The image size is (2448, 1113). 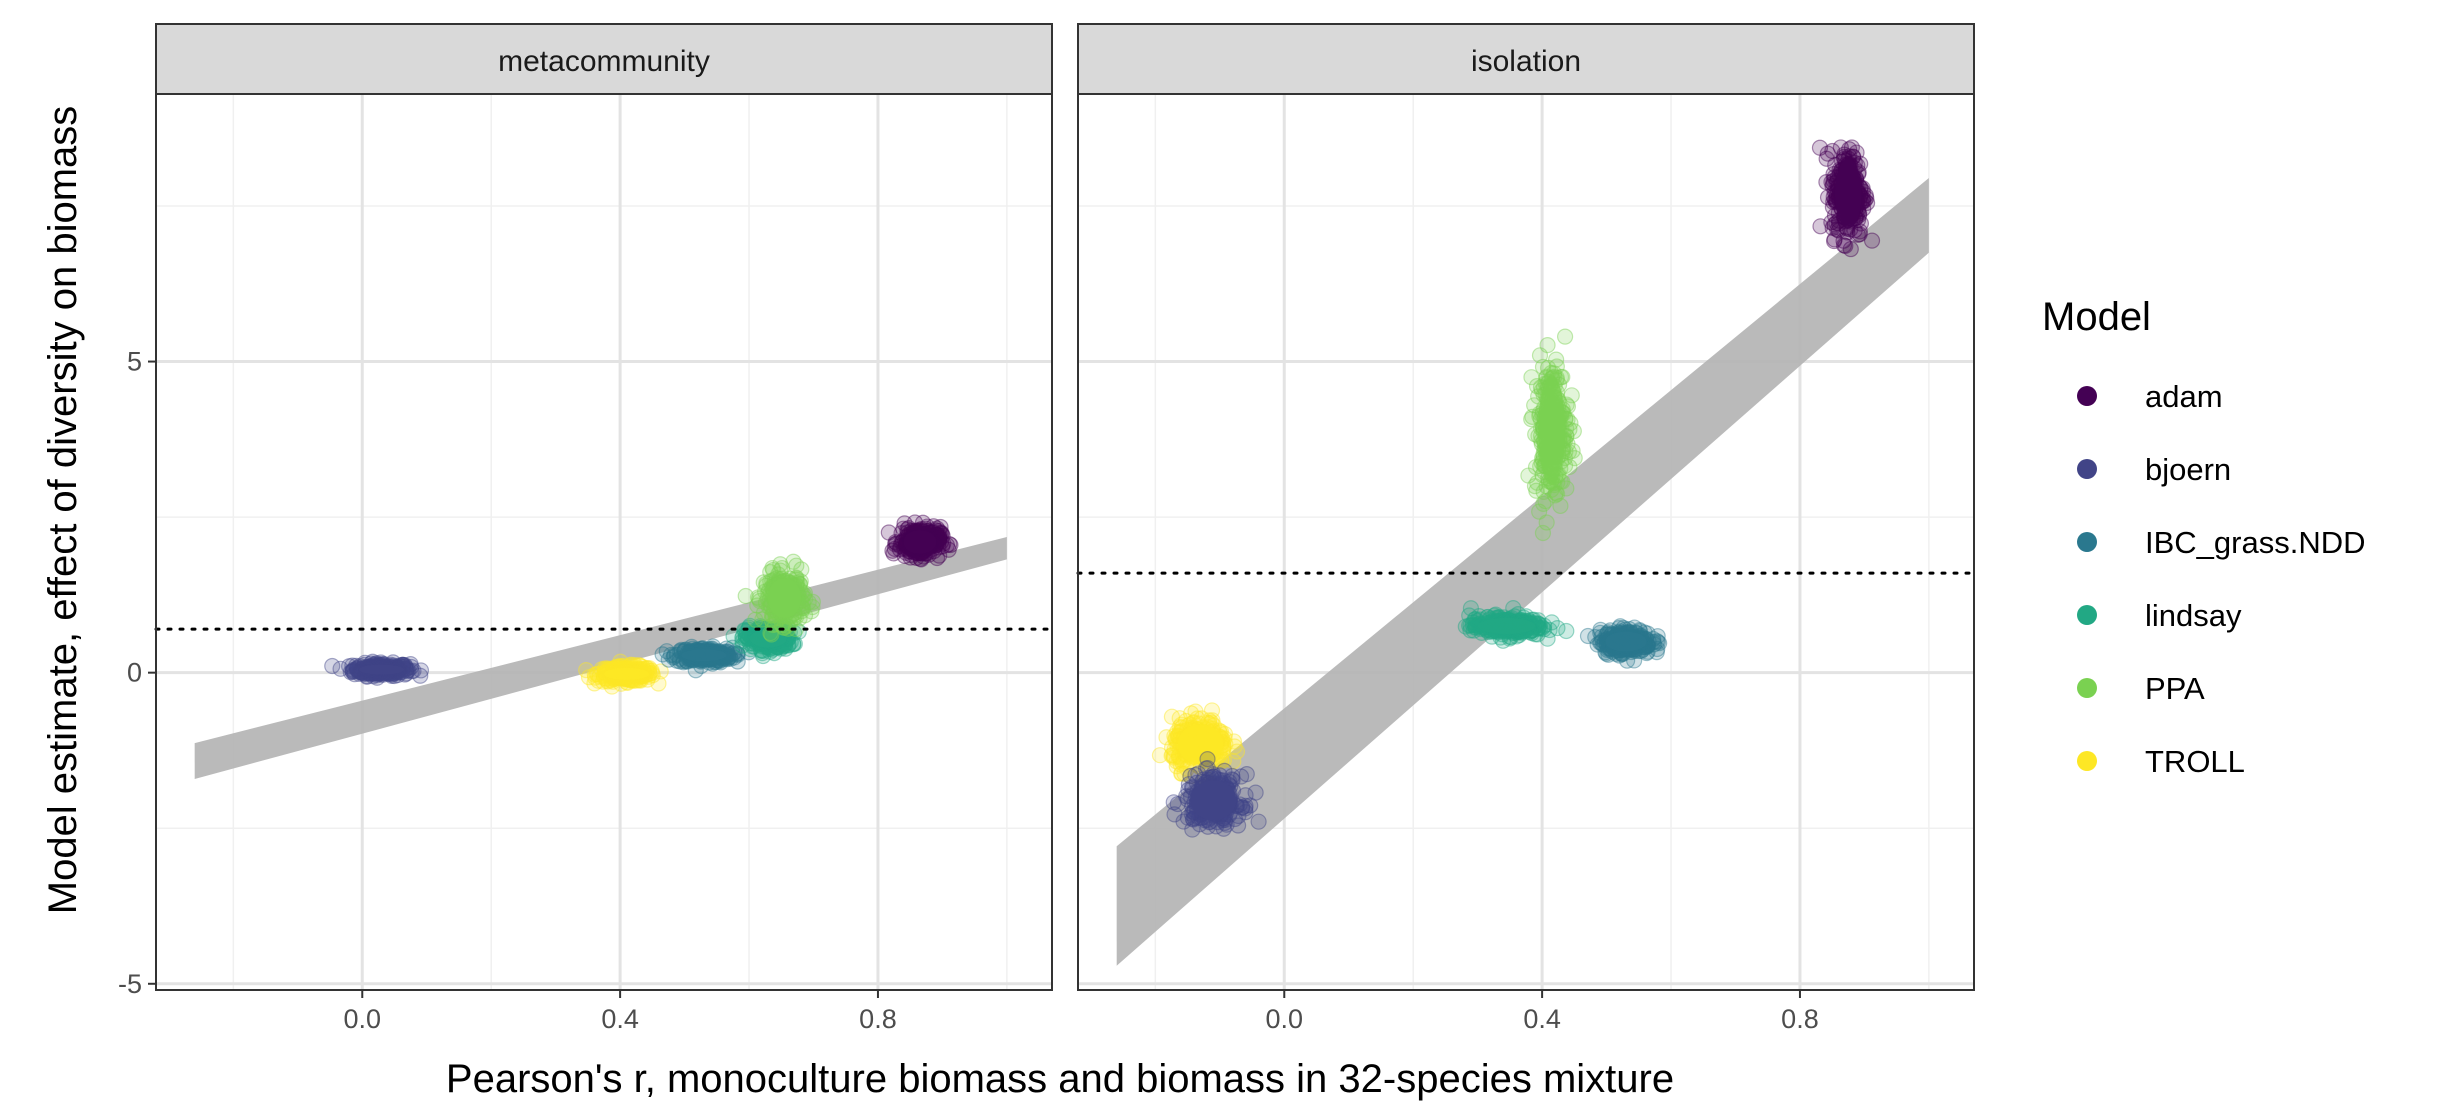 What do you see at coordinates (134, 362) in the screenshot?
I see `y-tick-label: 5` at bounding box center [134, 362].